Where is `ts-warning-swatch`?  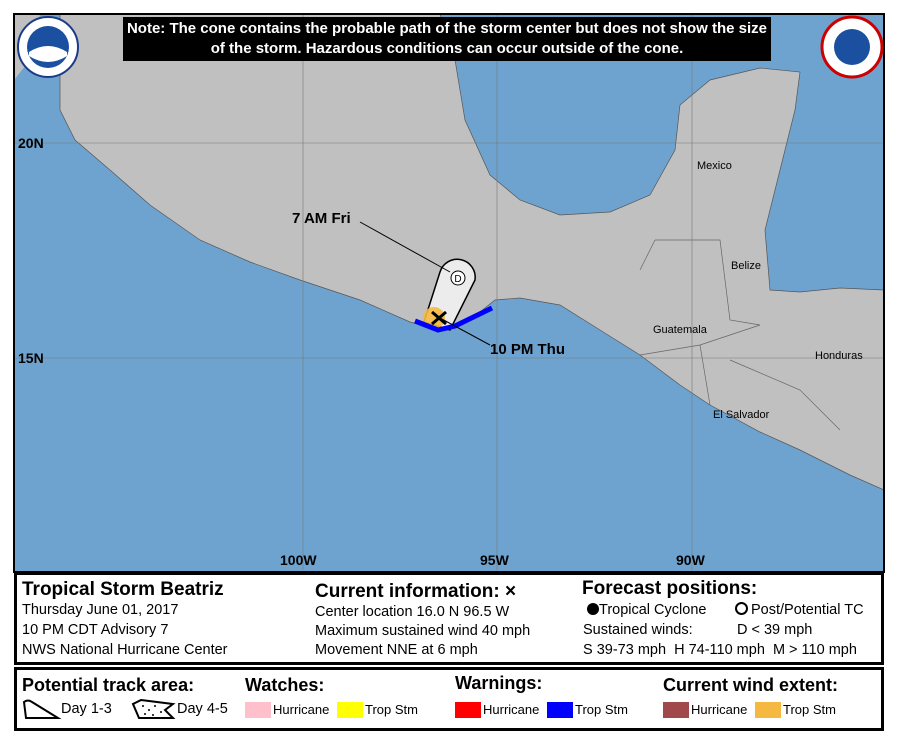 ts-warning-swatch is located at coordinates (560, 710).